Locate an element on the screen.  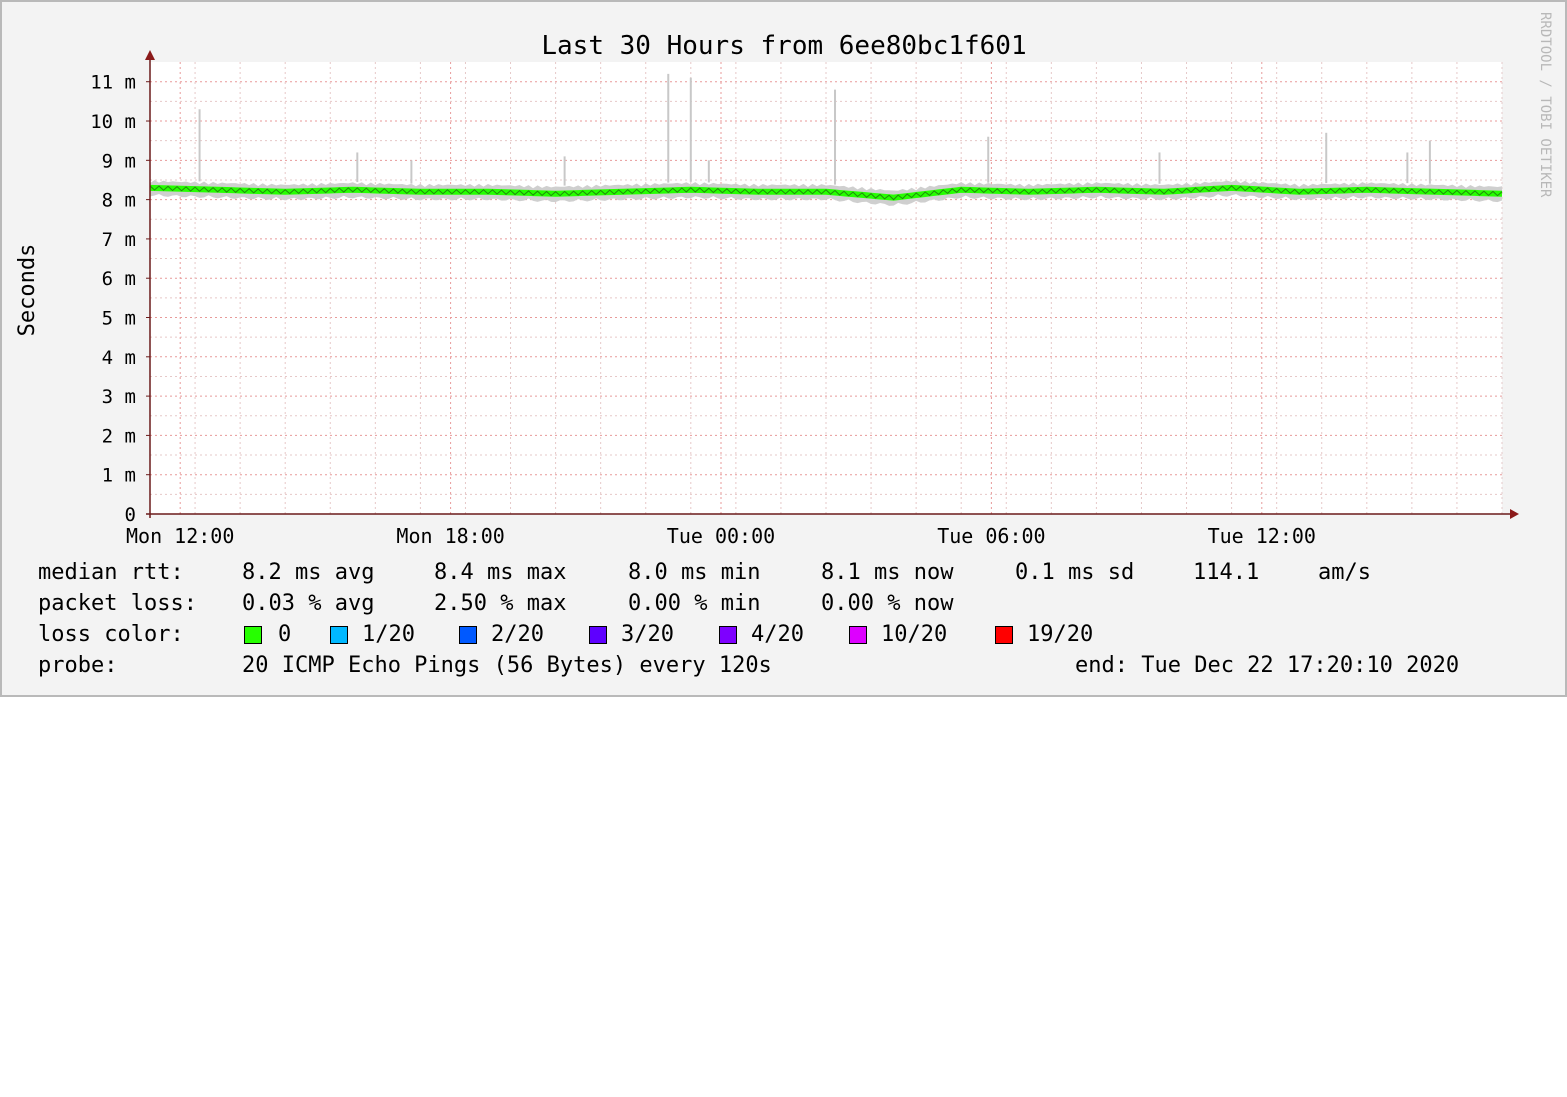
x-tick-label: Tue 12:00 is located at coordinates (1262, 536).